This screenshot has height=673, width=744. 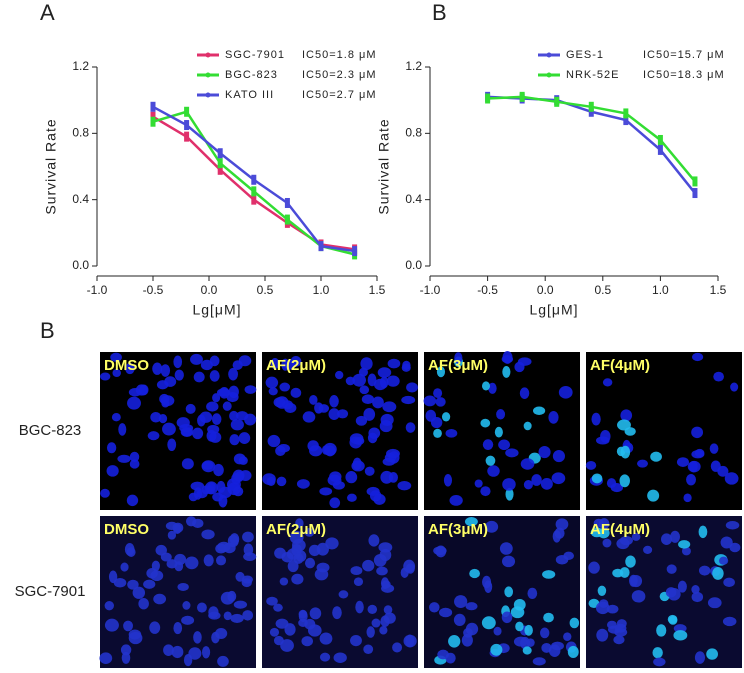 What do you see at coordinates (545, 290) in the screenshot?
I see `x-tick-label: 0.0` at bounding box center [545, 290].